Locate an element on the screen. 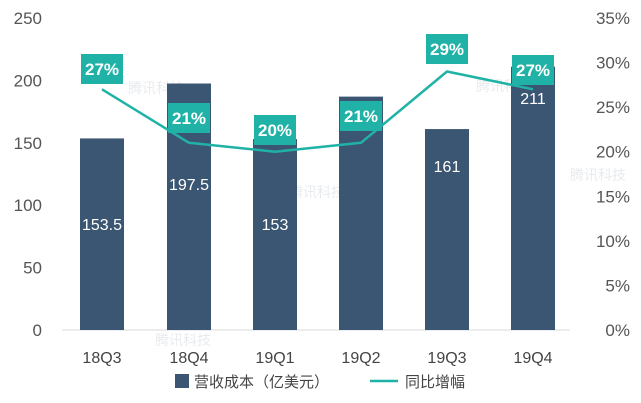 Image resolution: width=641 pixels, height=403 pixels. x-tick-label: 18Q4 is located at coordinates (188, 358).